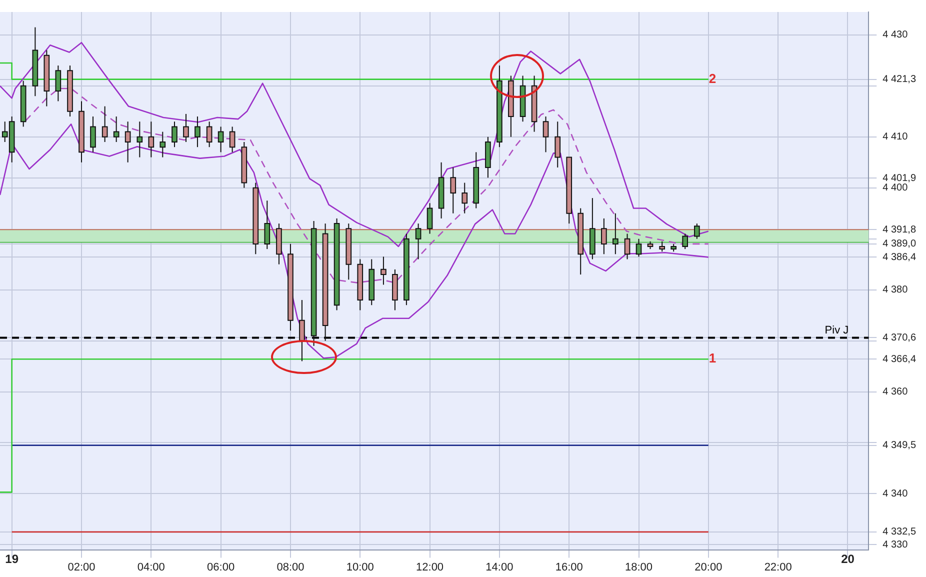  What do you see at coordinates (82, 567) in the screenshot?
I see `x-tick-label: 02:00` at bounding box center [82, 567].